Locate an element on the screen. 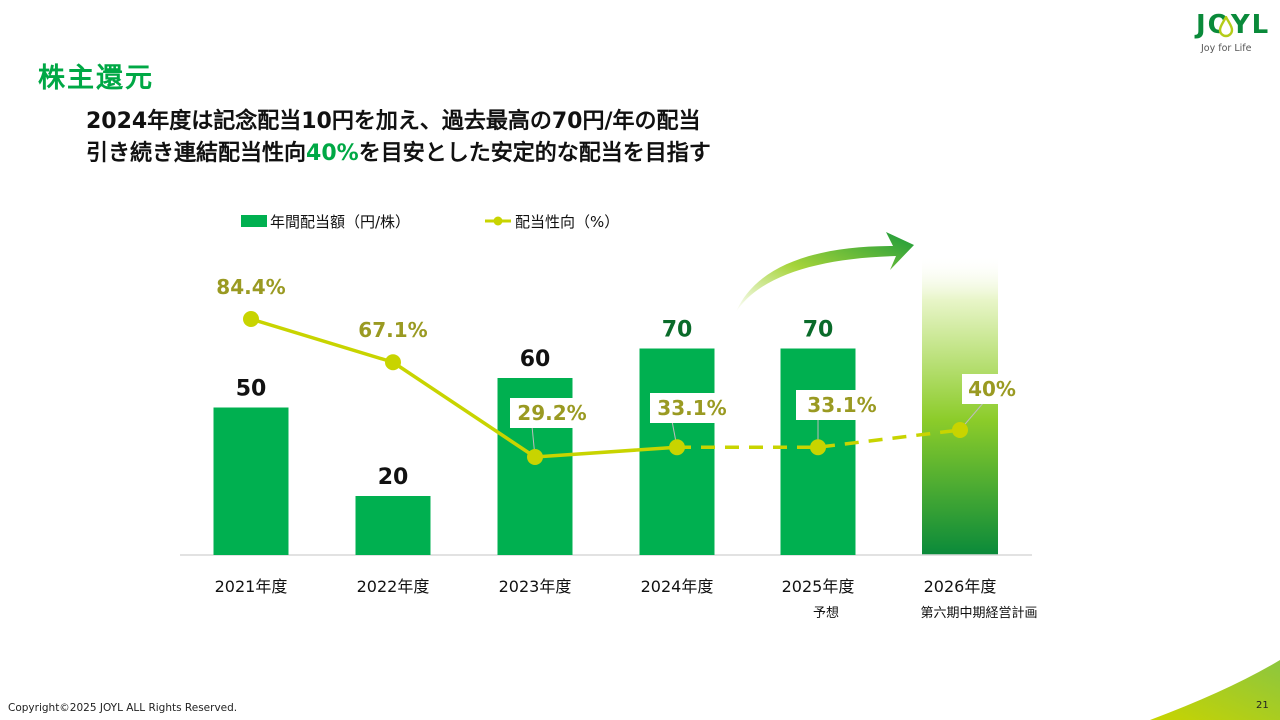  legend-swatch-marker is located at coordinates (498, 221).